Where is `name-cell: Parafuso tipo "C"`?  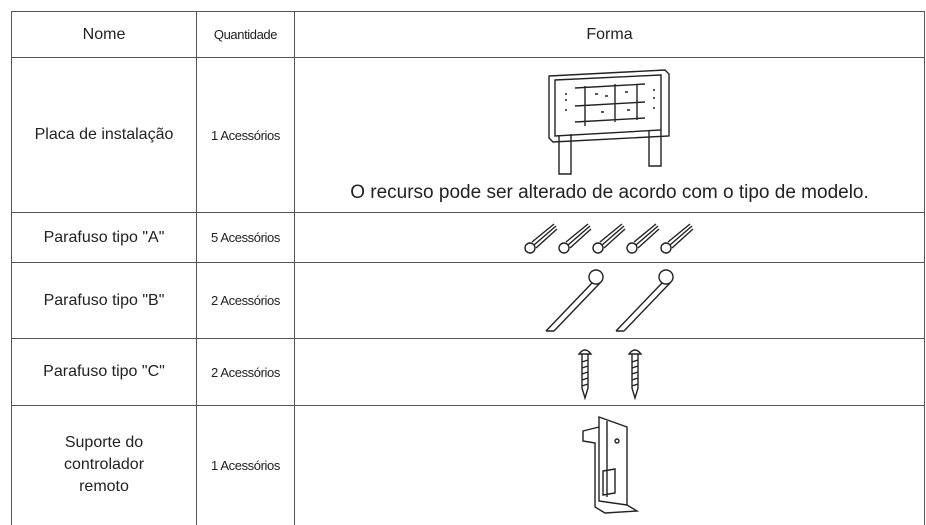
name-cell: Parafuso tipo "C" is located at coordinates (104, 372).